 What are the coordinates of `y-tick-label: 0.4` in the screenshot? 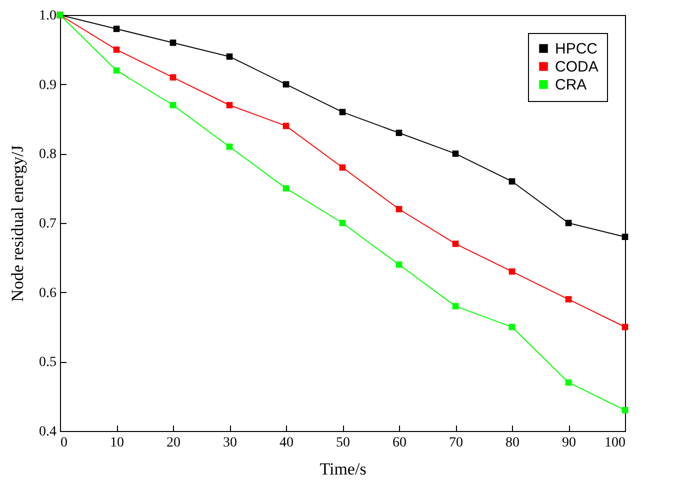 It's located at (47, 432).